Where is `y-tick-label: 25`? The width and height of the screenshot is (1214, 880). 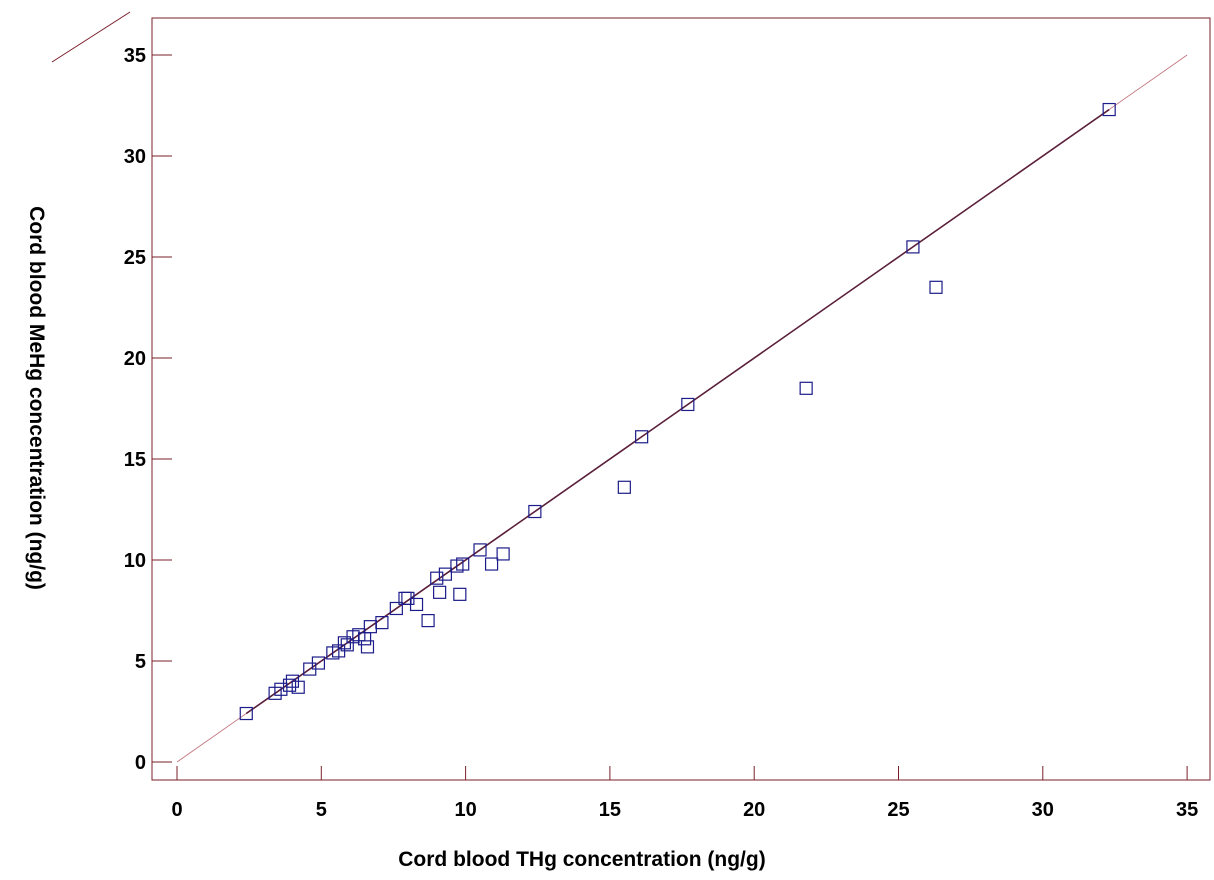
y-tick-label: 25 is located at coordinates (135, 258).